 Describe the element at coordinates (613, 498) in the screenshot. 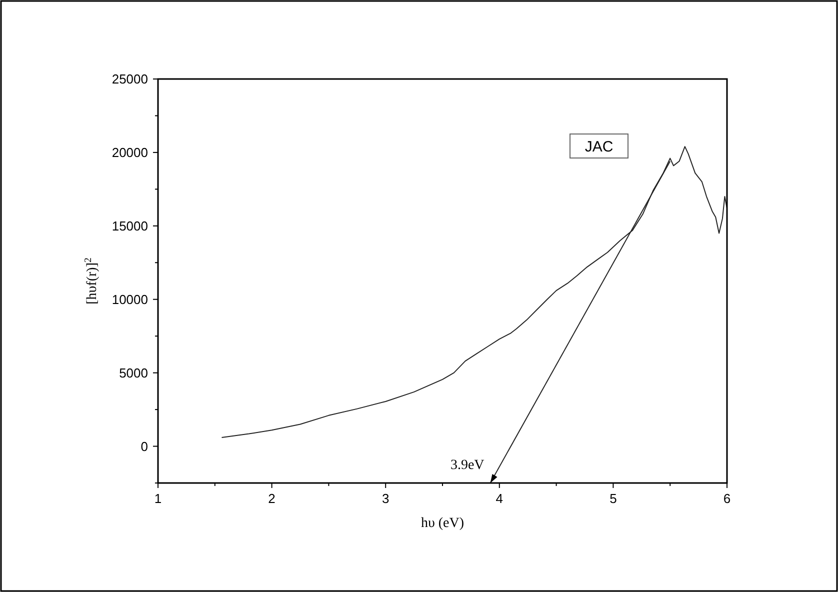

I see `x-tick-label: 5` at that location.